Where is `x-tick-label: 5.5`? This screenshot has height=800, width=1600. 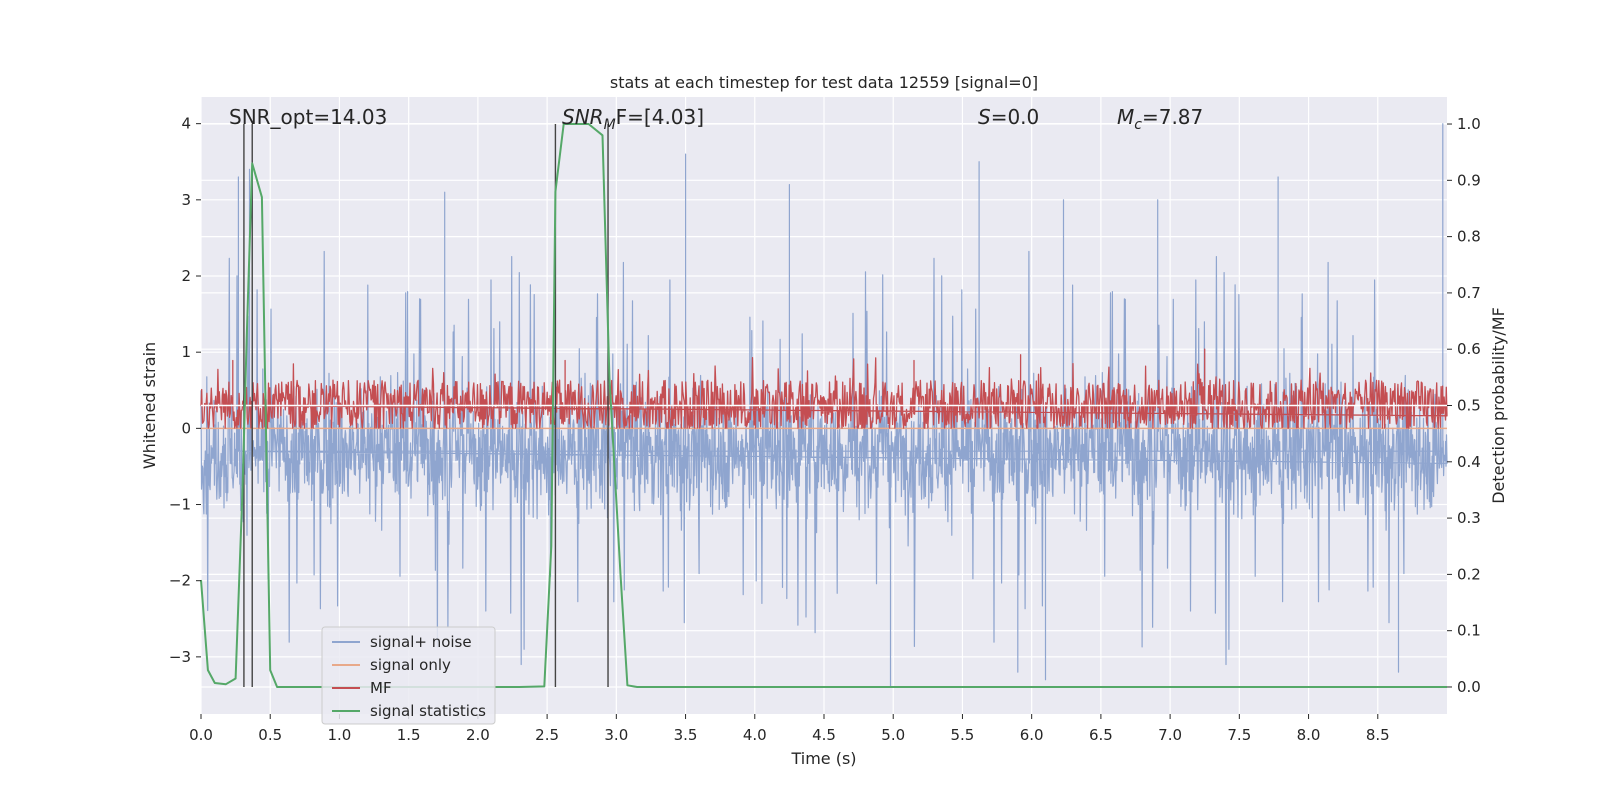 x-tick-label: 5.5 is located at coordinates (963, 735).